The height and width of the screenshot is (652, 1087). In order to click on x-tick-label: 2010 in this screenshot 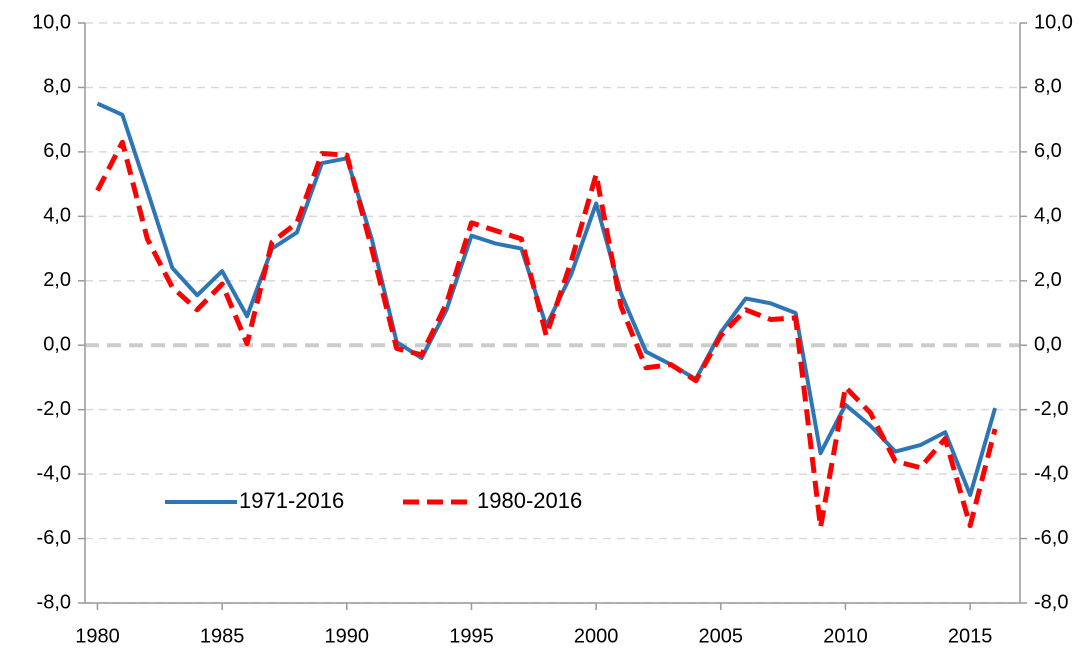, I will do `click(845, 636)`.